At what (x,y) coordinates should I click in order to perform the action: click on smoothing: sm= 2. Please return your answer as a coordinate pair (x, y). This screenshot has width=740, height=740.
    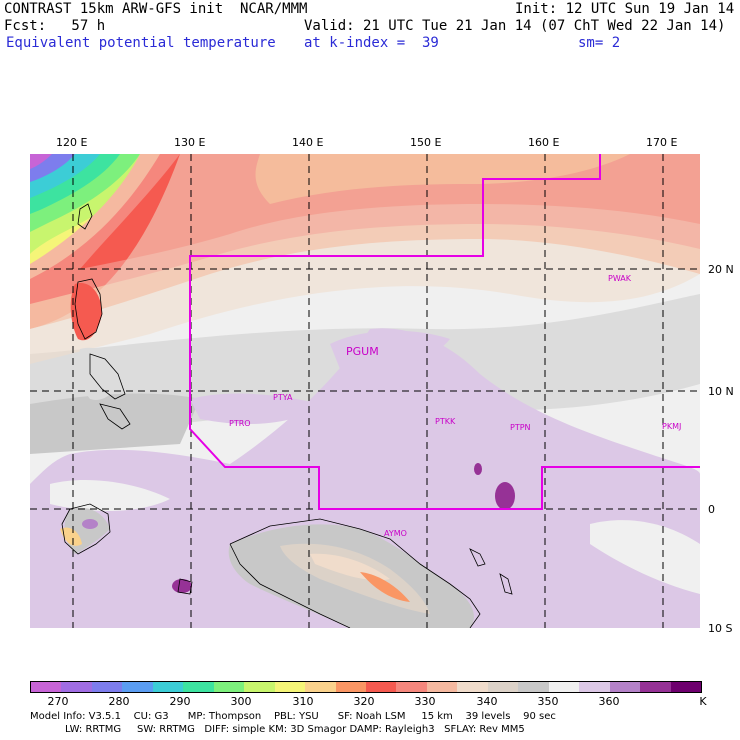
    Looking at the image, I should click on (599, 43).